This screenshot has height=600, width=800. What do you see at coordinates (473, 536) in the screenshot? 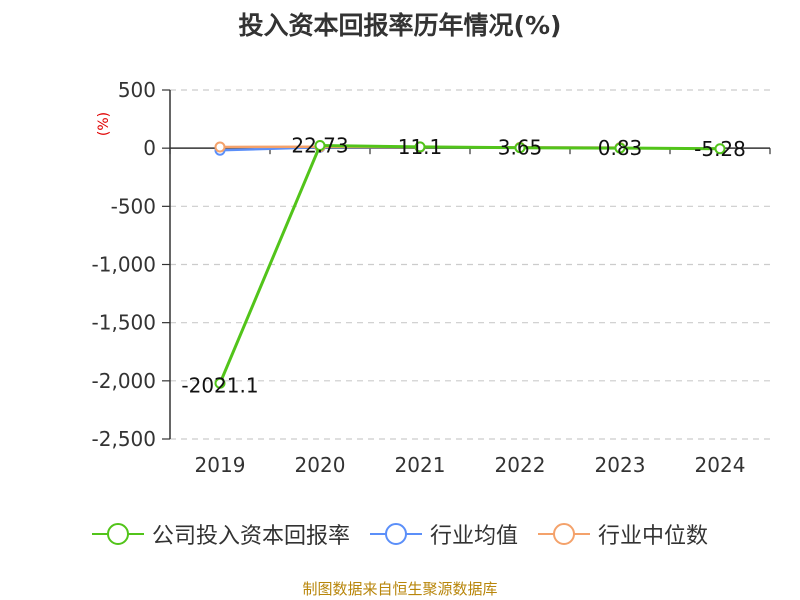
I see `legend-label: 行业均值` at bounding box center [473, 536].